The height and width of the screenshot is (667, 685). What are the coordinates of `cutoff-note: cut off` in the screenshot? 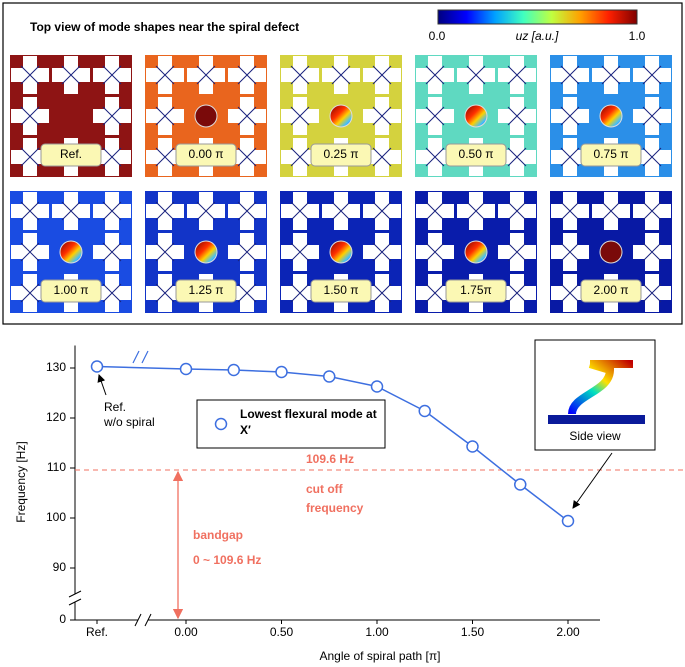 It's located at (325, 489).